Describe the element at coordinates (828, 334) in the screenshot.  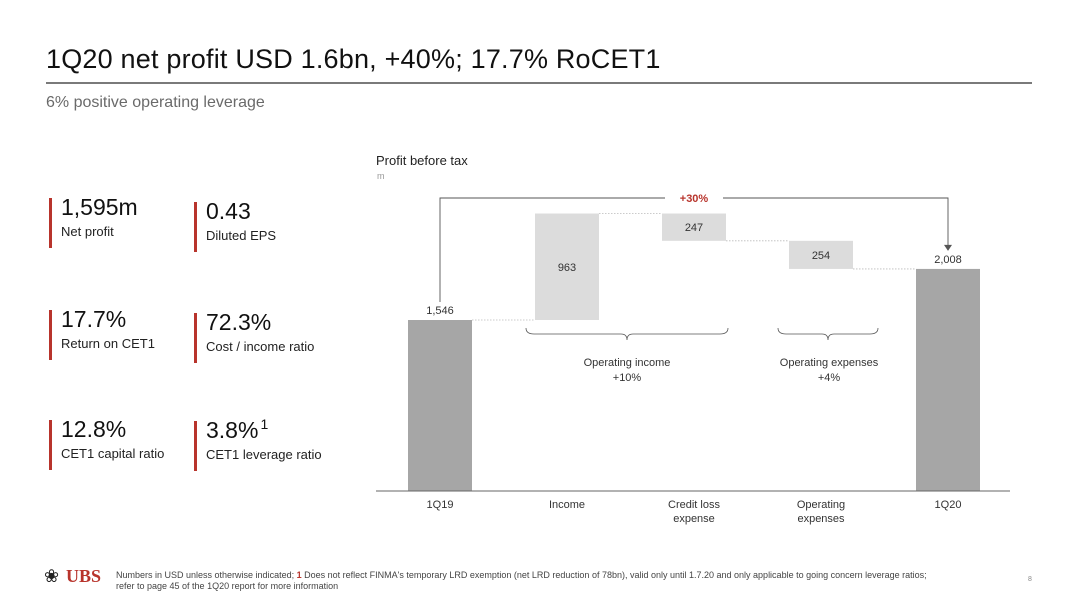
I see `brace-operating-expenses` at that location.